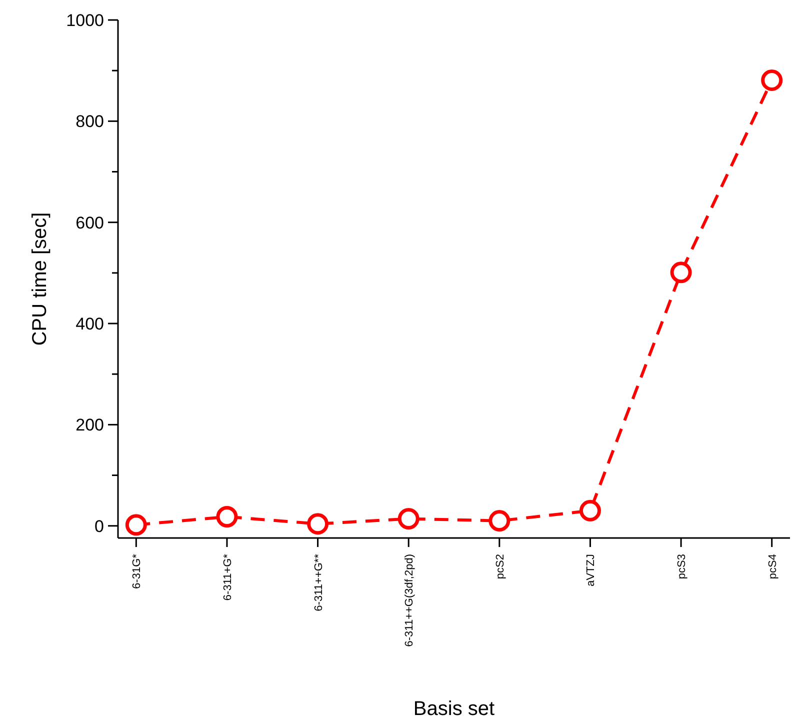 The height and width of the screenshot is (723, 798). Describe the element at coordinates (410, 600) in the screenshot. I see `x-tick-label: 6-311++G(3df,2pd)` at that location.